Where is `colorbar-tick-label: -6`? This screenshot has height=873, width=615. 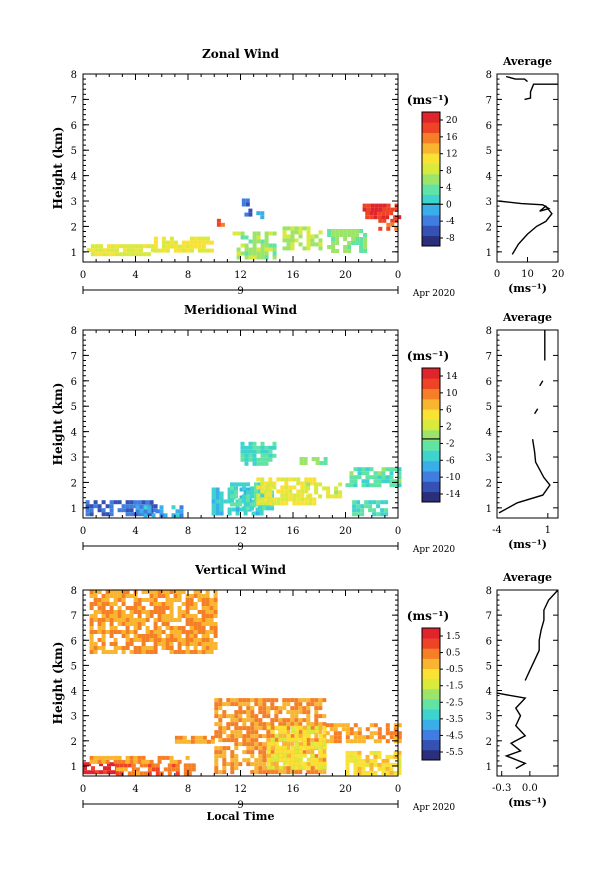
colorbar-tick-label: -6 is located at coordinates (450, 461).